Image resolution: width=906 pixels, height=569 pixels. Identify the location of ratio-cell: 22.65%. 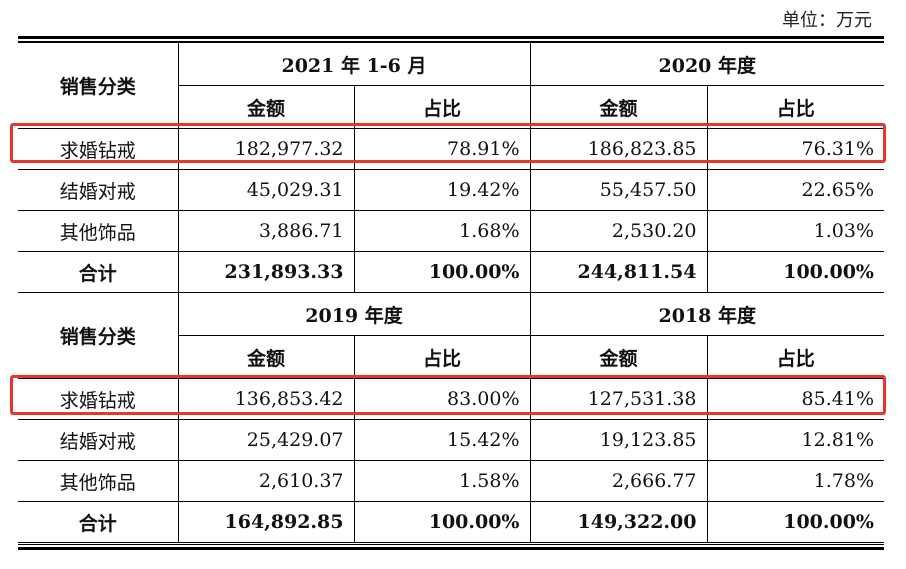
(795, 190).